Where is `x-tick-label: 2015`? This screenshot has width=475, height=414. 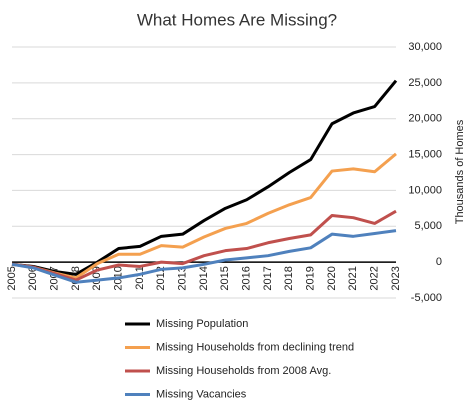
x-tick-label: 2015 is located at coordinates (225, 278).